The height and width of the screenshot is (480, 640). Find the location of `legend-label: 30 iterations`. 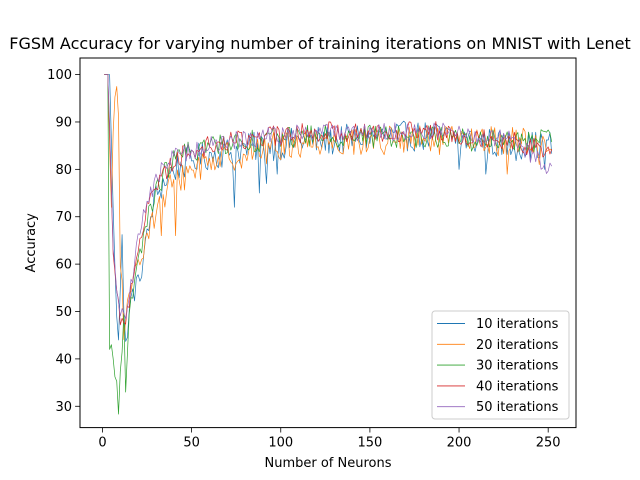

legend-label: 30 iterations is located at coordinates (517, 366).